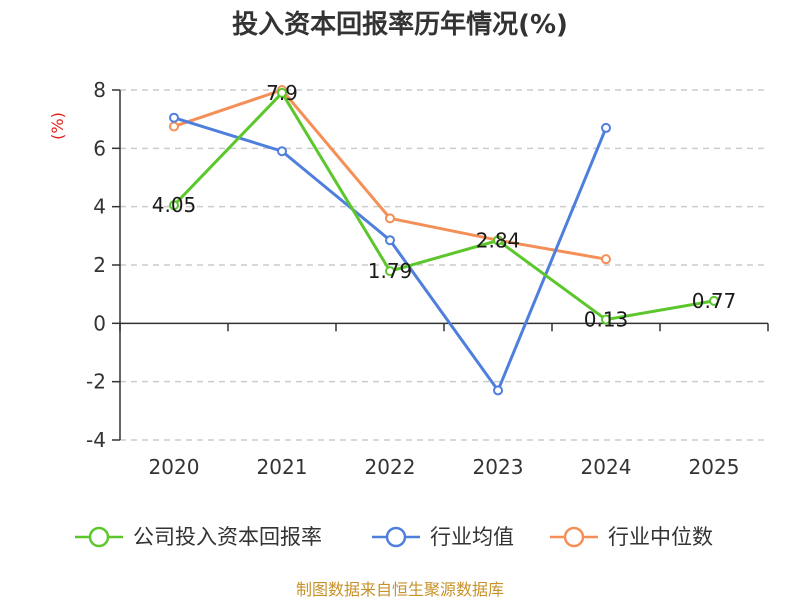 Image resolution: width=800 pixels, height=600 pixels. I want to click on y-tick-label: -2, so click(96, 382).